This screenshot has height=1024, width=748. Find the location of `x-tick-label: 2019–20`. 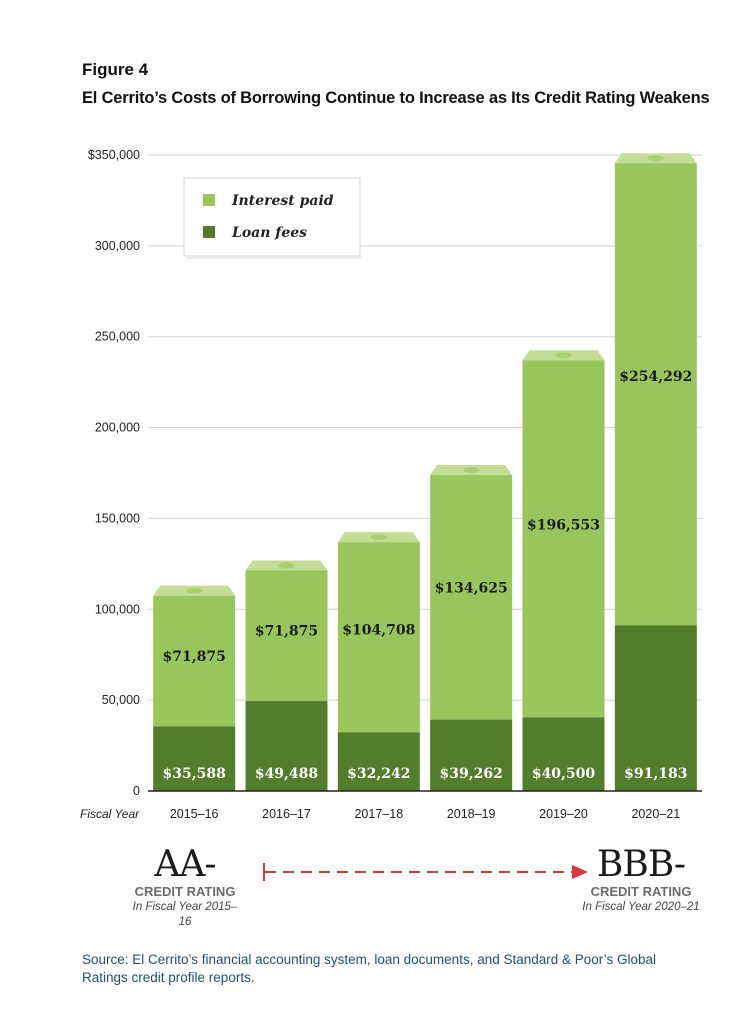

x-tick-label: 2019–20 is located at coordinates (563, 814).